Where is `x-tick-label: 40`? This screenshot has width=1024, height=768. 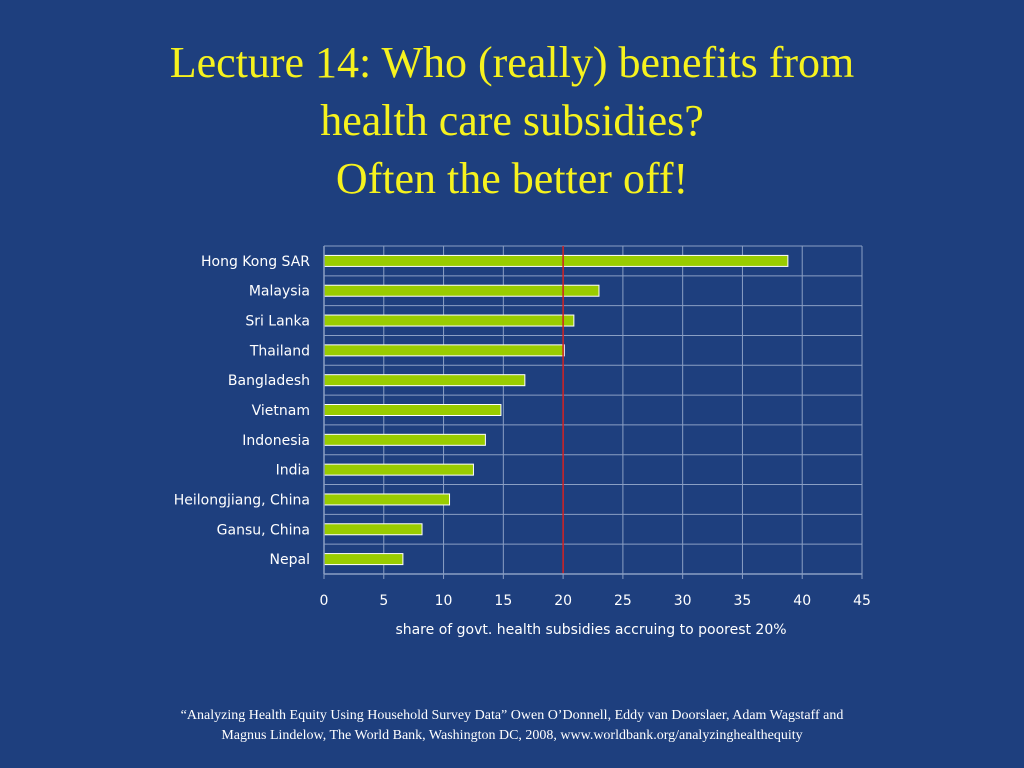 x-tick-label: 40 is located at coordinates (802, 601).